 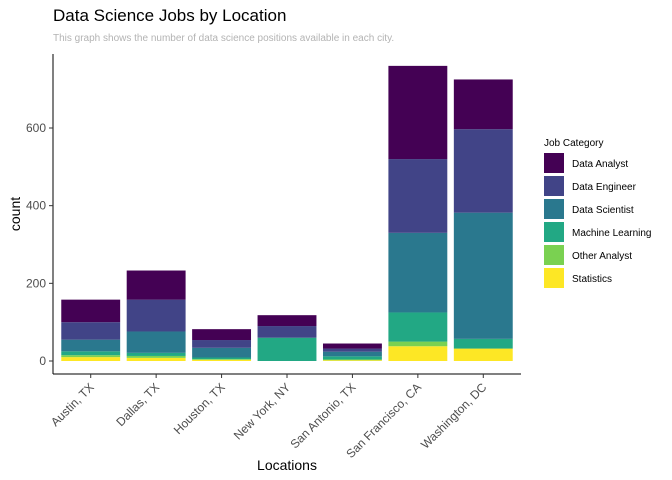 What do you see at coordinates (170, 15) in the screenshot?
I see `chart-title: Data Science Jobs by Location` at bounding box center [170, 15].